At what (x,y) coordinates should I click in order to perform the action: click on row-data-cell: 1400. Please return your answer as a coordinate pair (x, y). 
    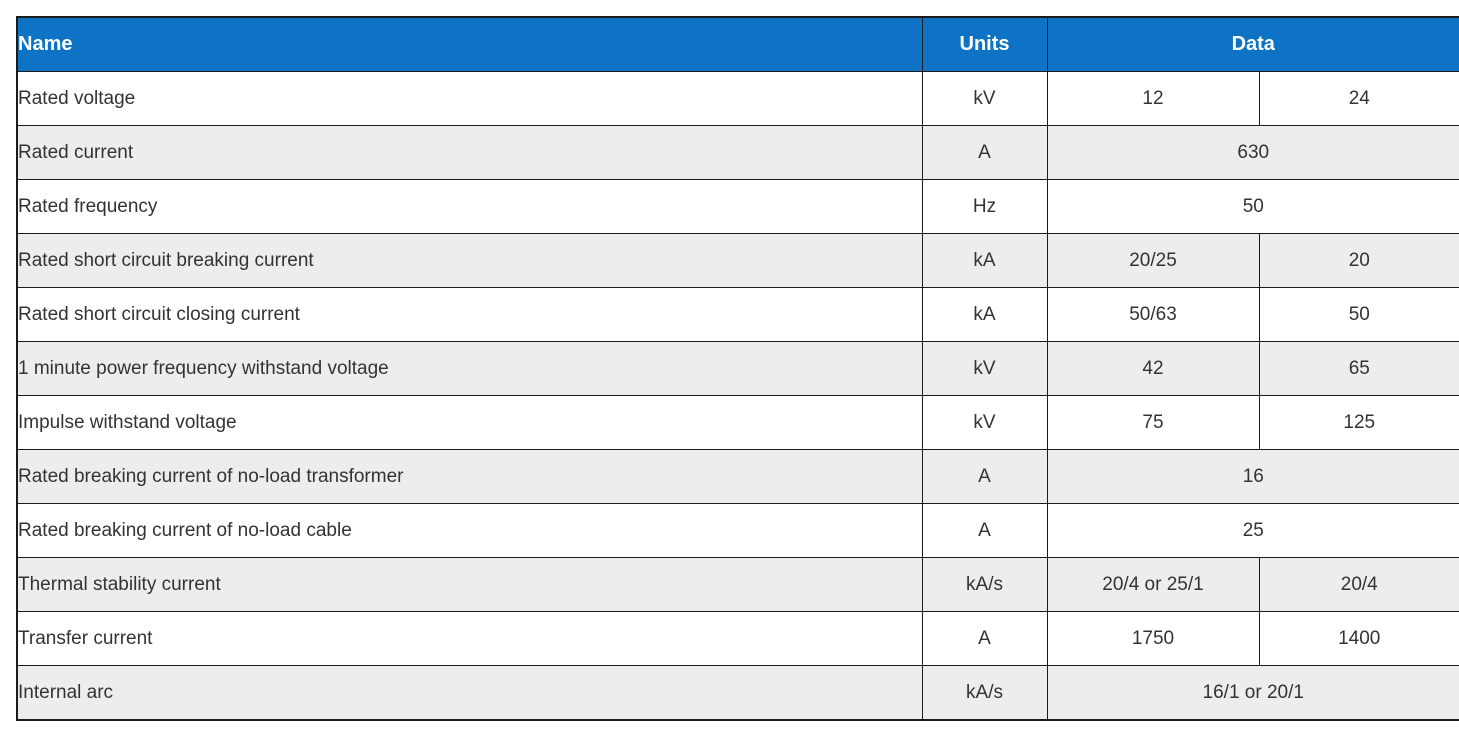
    Looking at the image, I should click on (1358, 638).